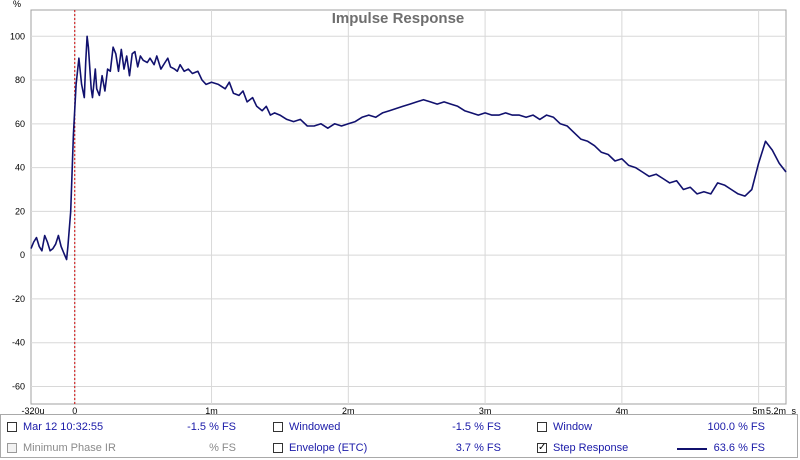 The width and height of the screenshot is (800, 460). I want to click on legend-item-envelope: Envelope (ETC), so click(320, 448).